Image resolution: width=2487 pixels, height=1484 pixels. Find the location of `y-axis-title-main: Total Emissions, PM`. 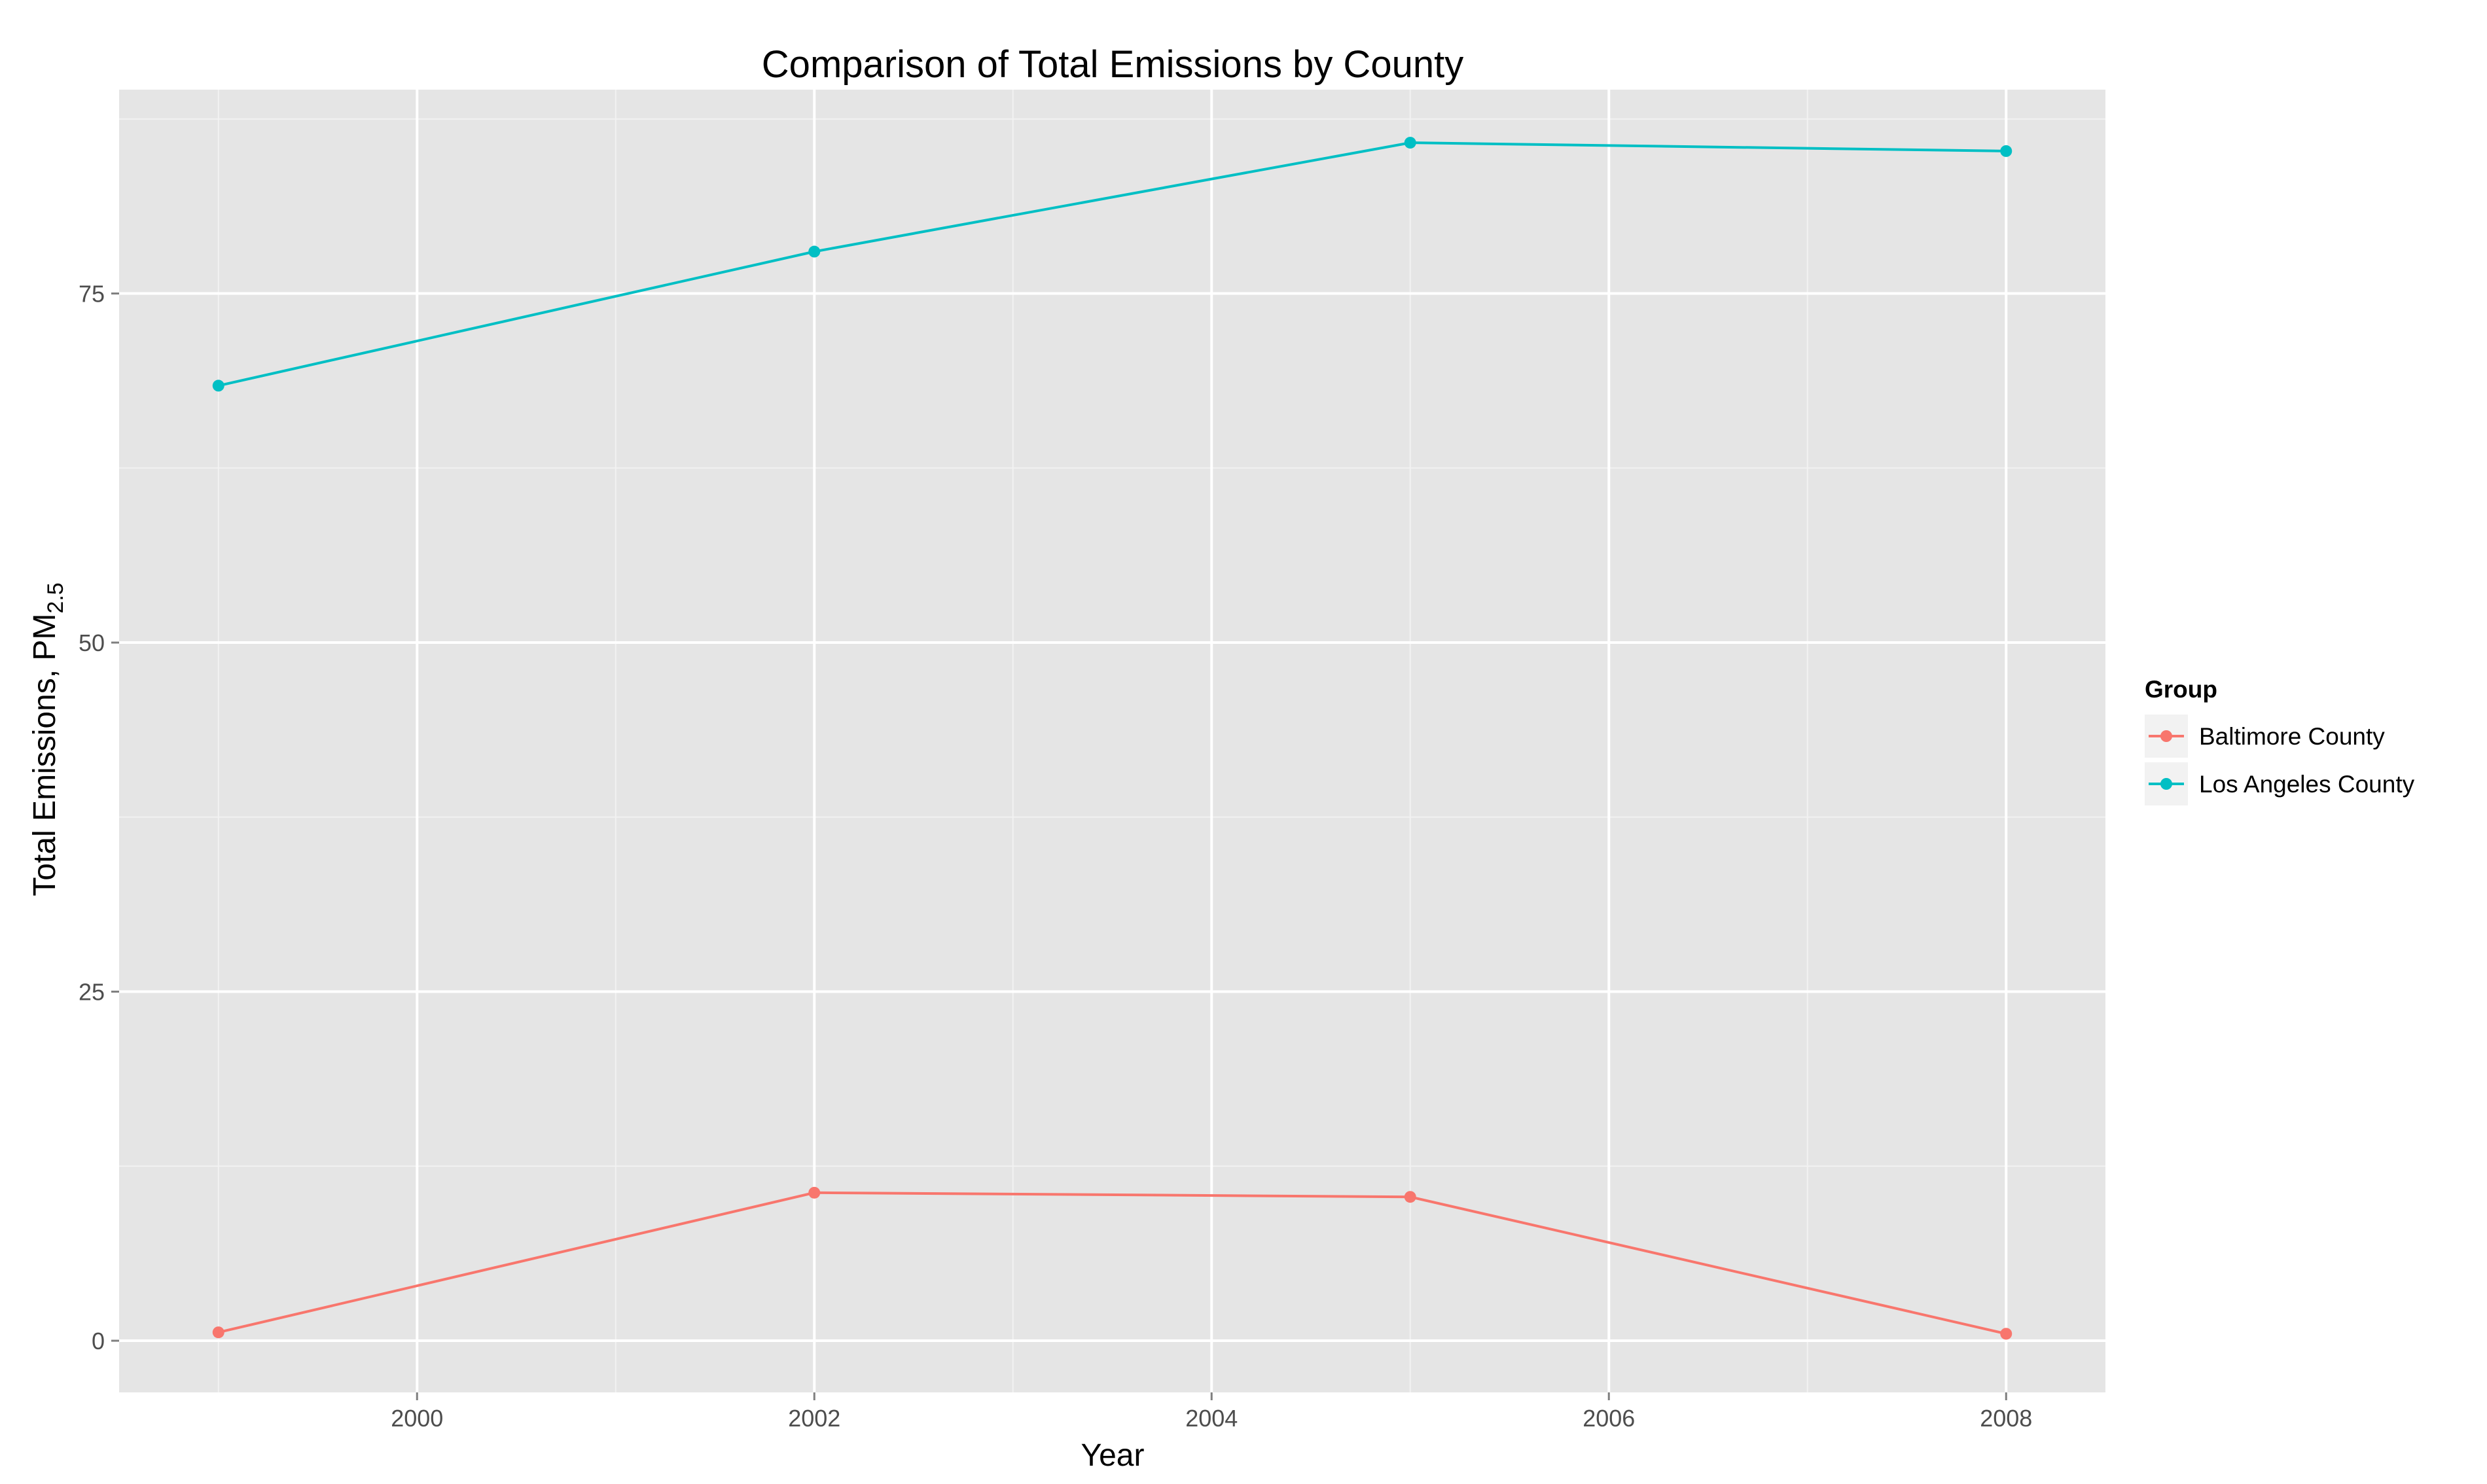

y-axis-title-main: Total Emissions, PM is located at coordinates (44, 755).